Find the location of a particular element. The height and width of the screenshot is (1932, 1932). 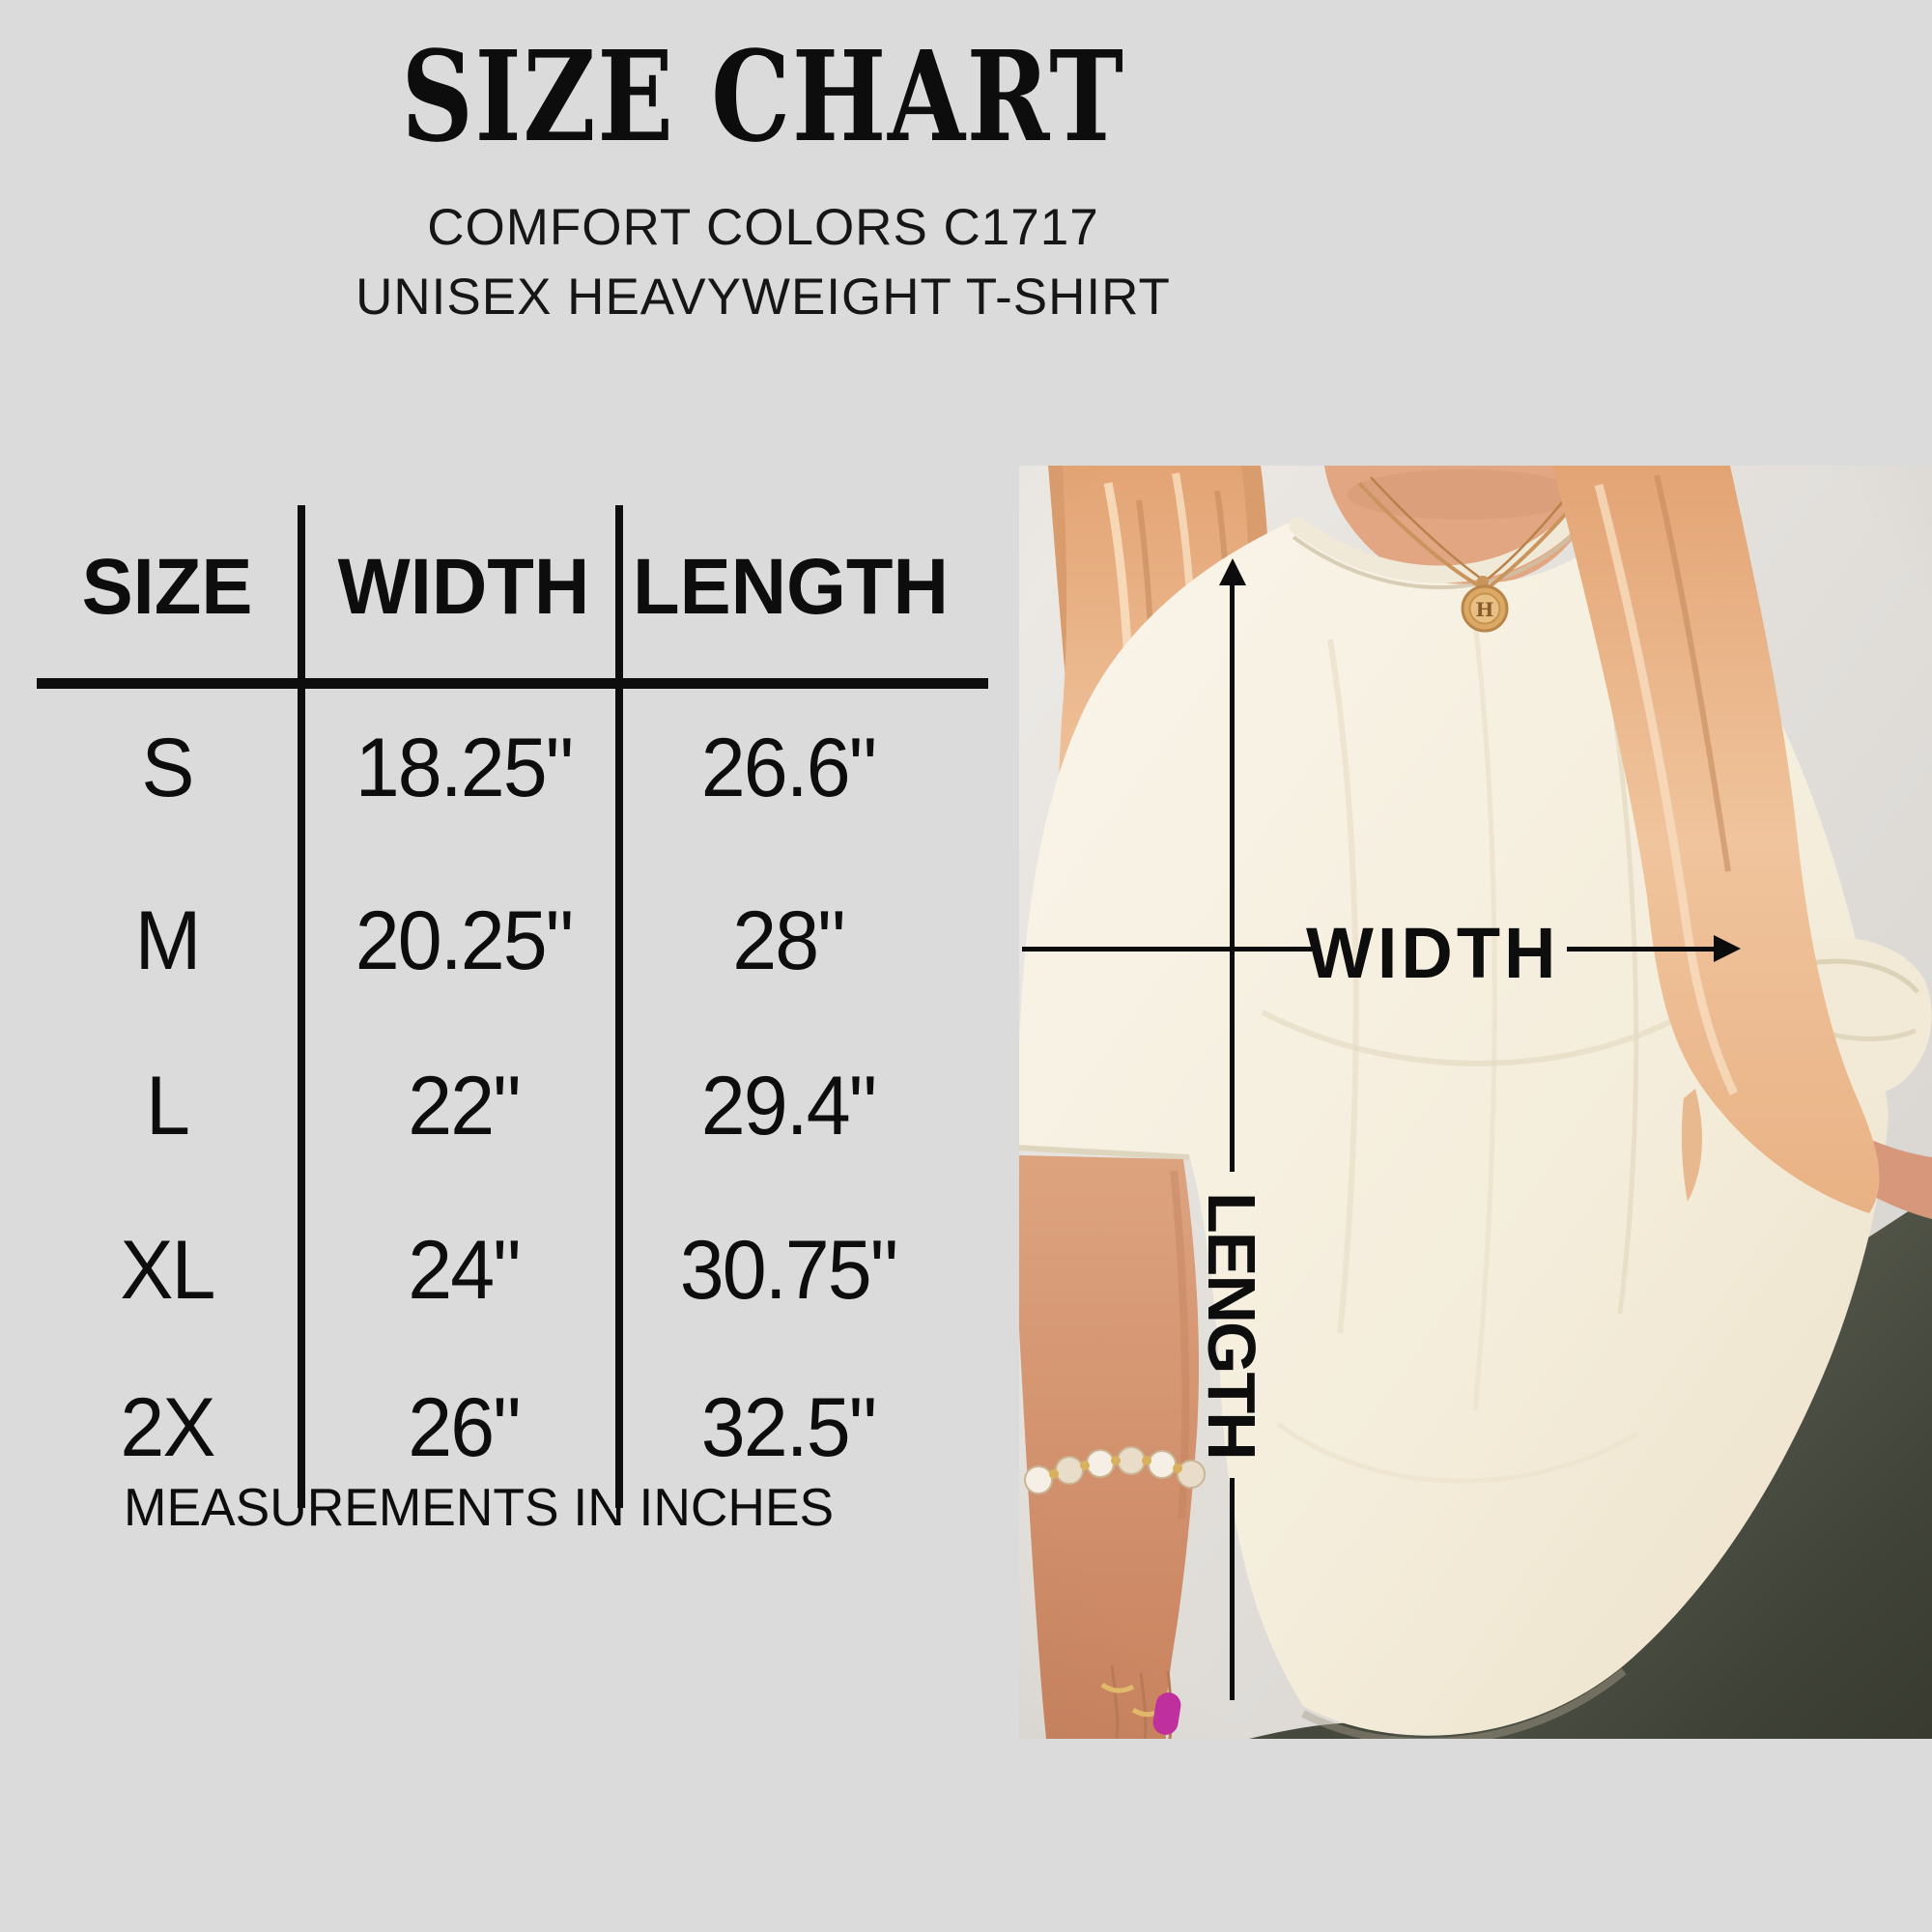

measurements-note: MEASUREMENTS IN INCHES is located at coordinates (479, 1507).